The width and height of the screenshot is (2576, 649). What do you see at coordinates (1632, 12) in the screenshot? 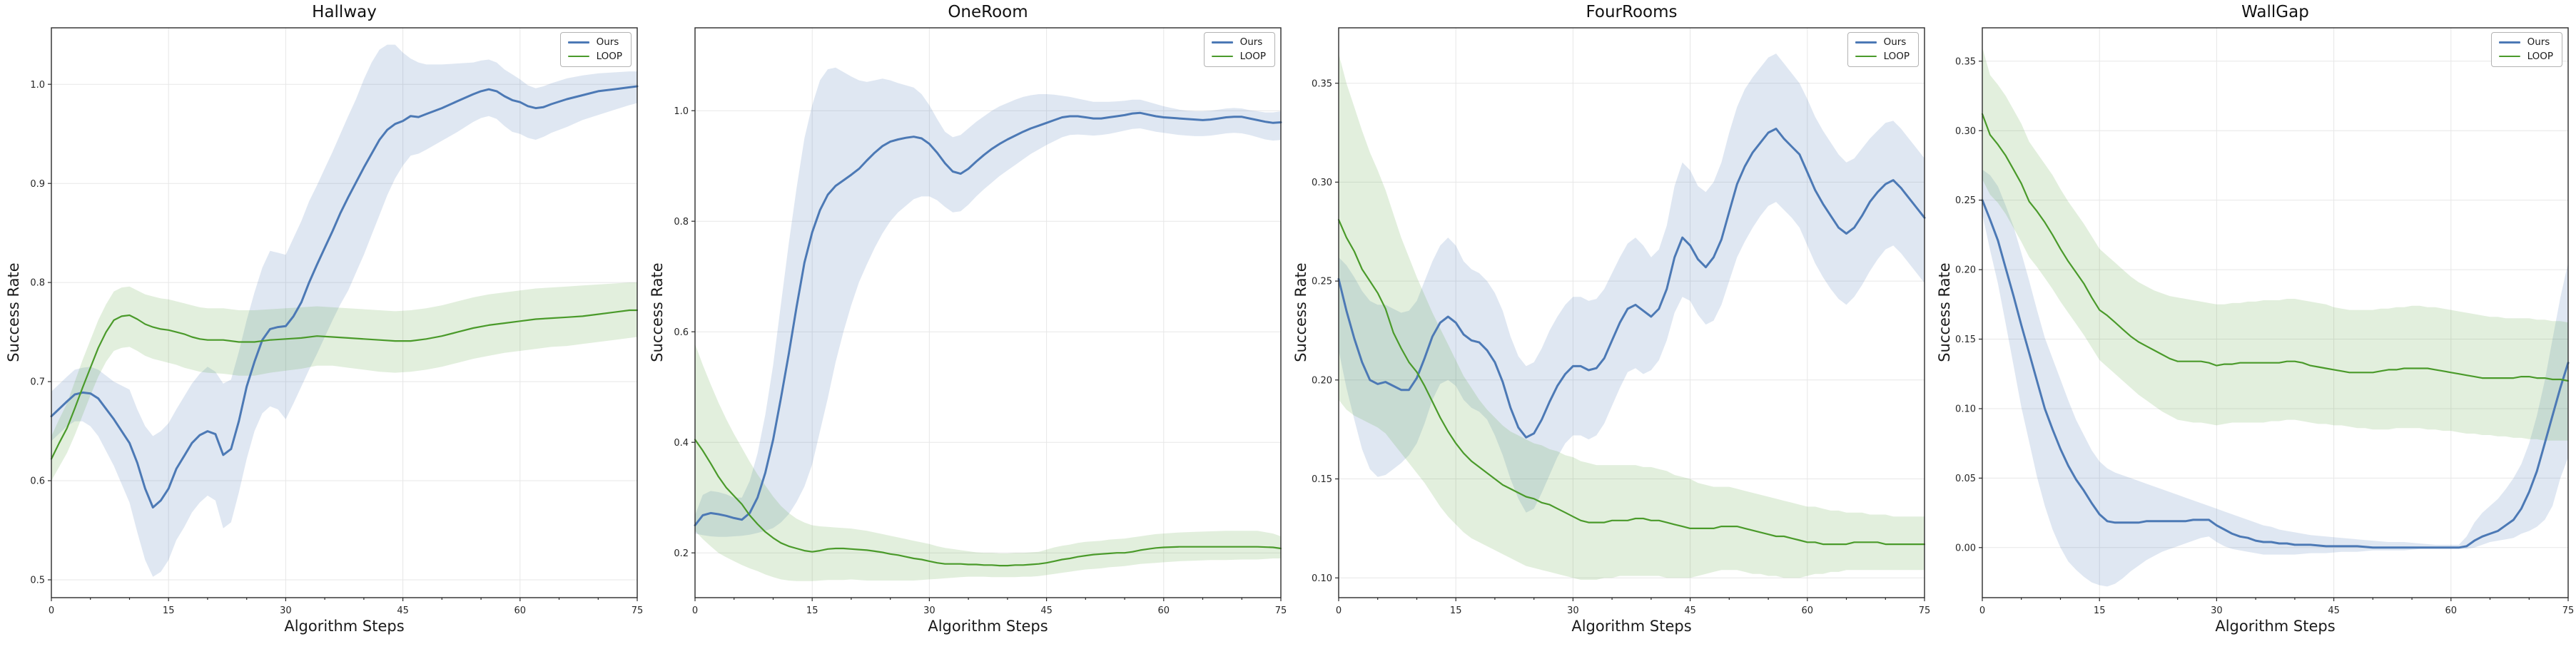
I see `chart-title: FourRooms` at bounding box center [1632, 12].